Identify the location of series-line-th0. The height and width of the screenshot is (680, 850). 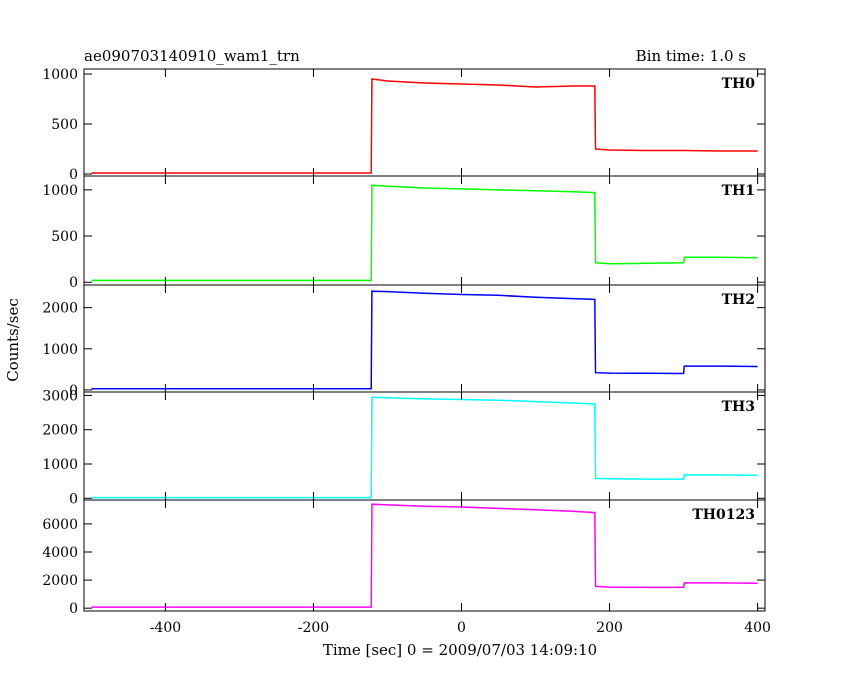
(424, 126).